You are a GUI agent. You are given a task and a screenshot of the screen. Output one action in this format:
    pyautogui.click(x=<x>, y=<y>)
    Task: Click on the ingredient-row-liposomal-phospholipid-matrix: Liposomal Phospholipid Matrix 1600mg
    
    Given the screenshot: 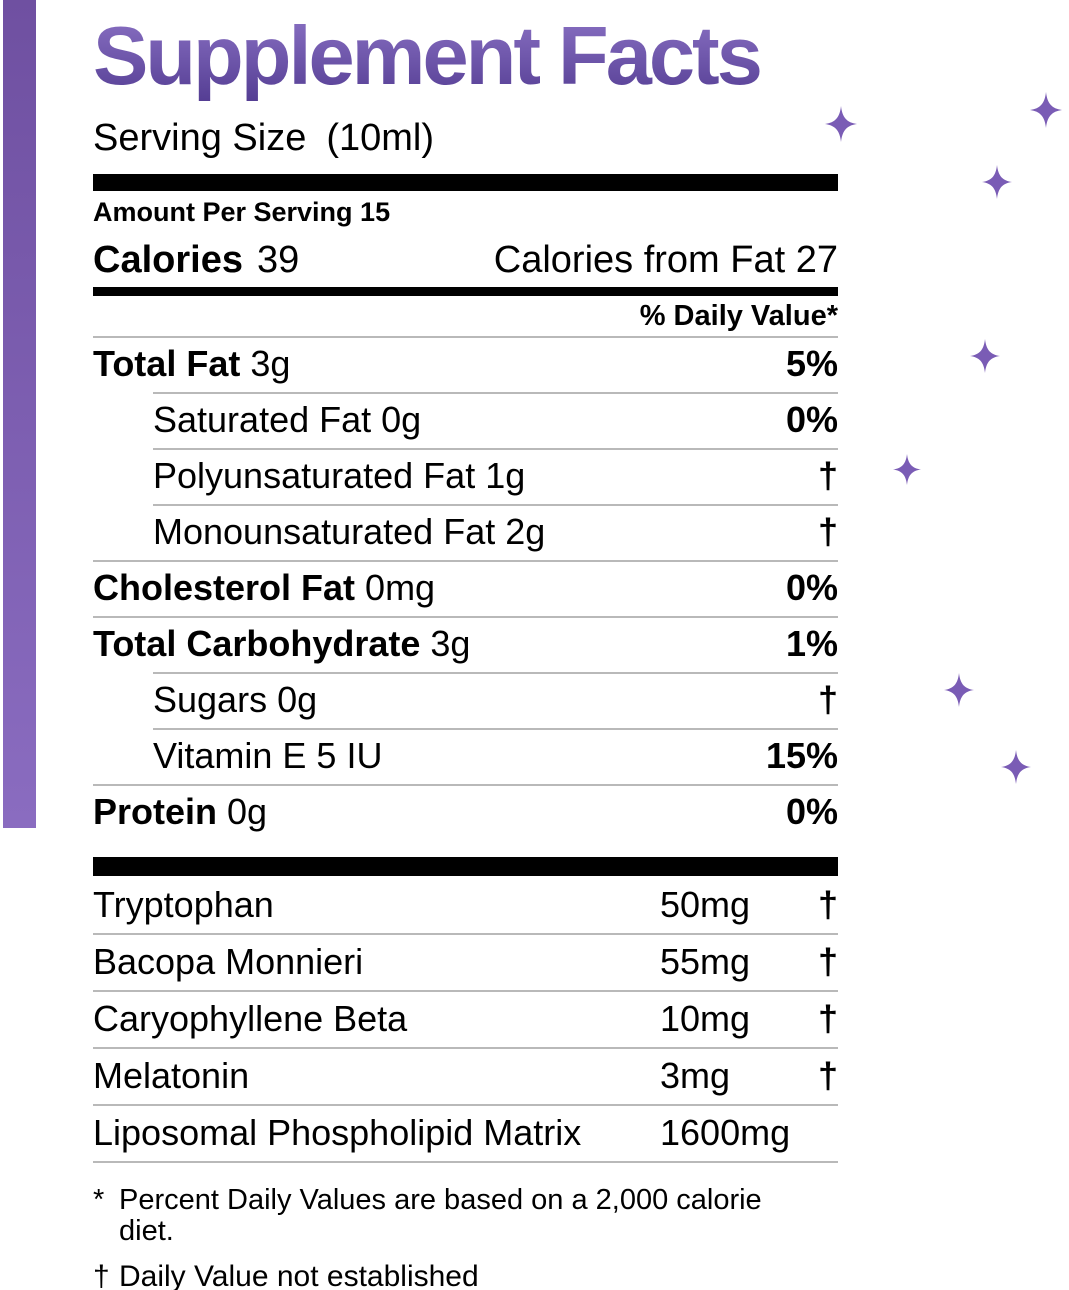 What is the action you would take?
    pyautogui.click(x=465, y=1132)
    